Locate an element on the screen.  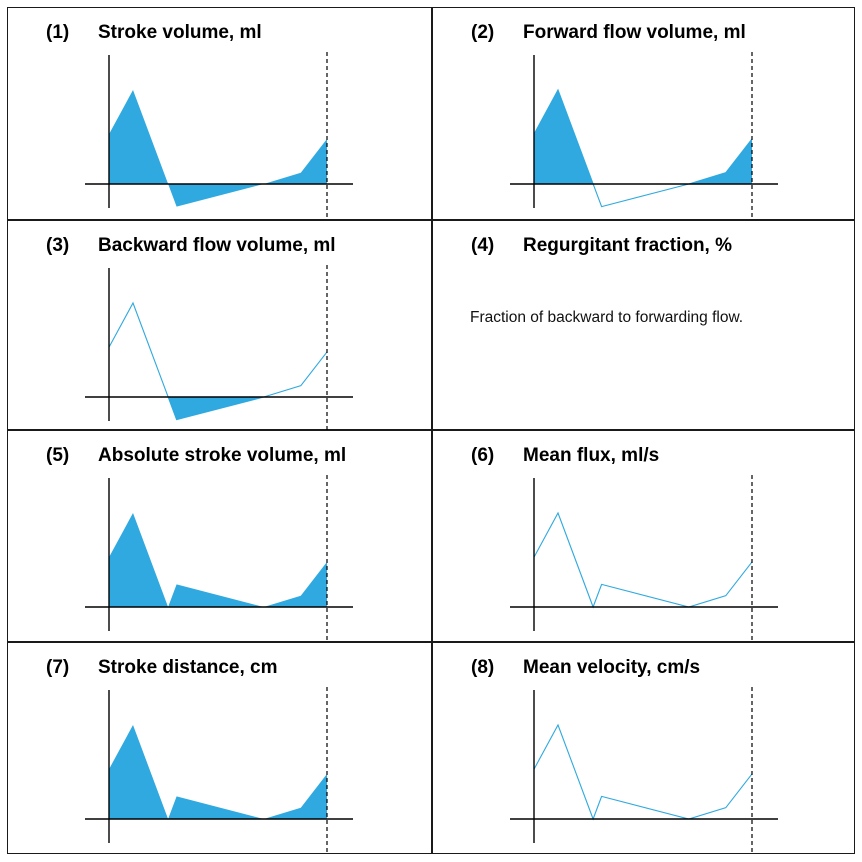
panel-8: (8) Mean velocity, cm/s is located at coordinates (643, 748).